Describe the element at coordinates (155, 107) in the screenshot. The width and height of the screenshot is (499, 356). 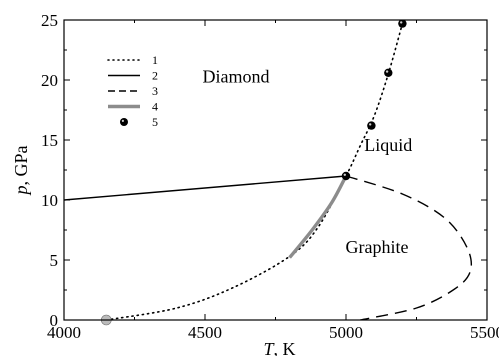
I see `legend-label: 4` at that location.